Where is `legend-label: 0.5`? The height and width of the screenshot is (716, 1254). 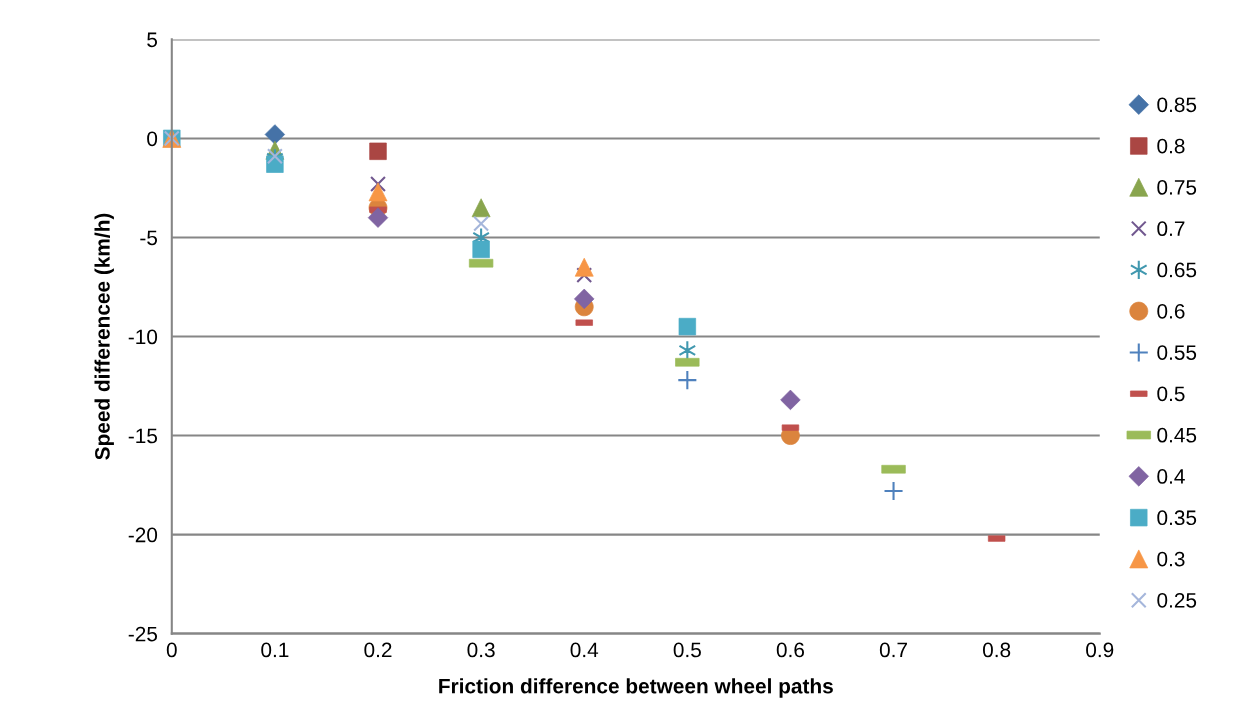 legend-label: 0.5 is located at coordinates (1171, 394).